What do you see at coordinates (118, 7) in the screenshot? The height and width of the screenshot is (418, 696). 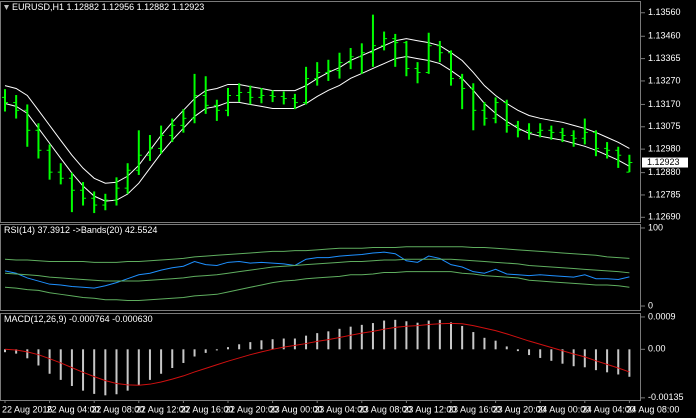 I see `last-high: 1.12956` at bounding box center [118, 7].